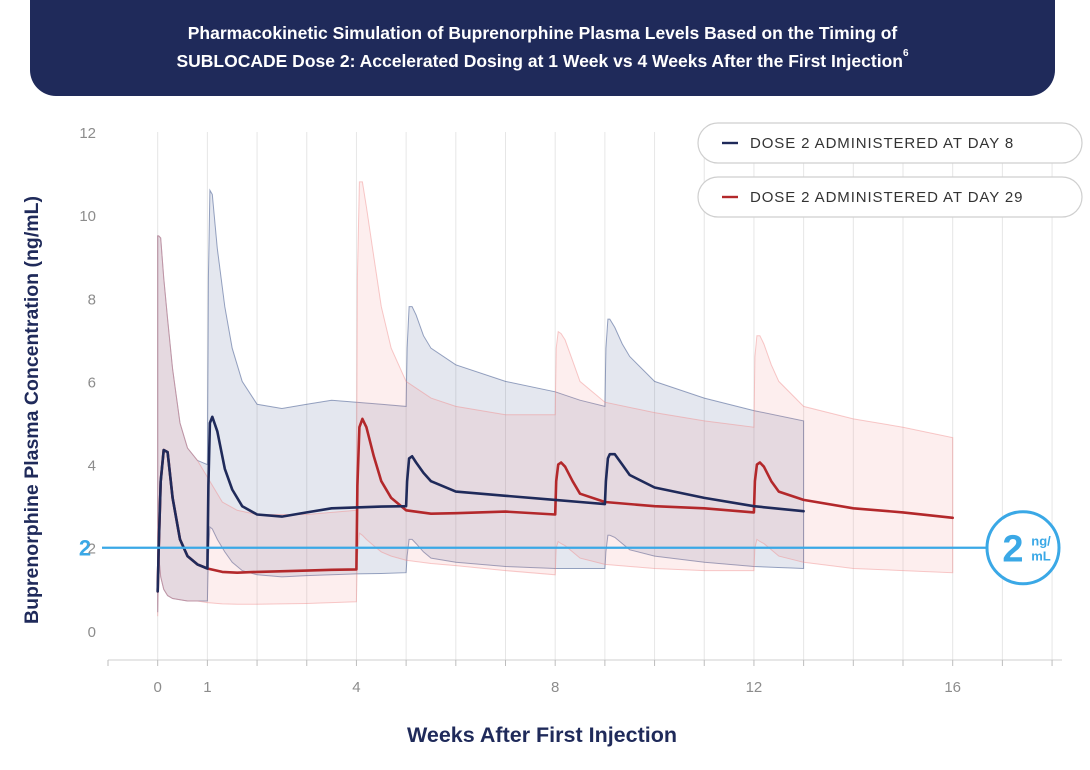 Image resolution: width=1090 pixels, height=770 pixels. What do you see at coordinates (882, 143) in the screenshot?
I see `legend-label: DOSE 2 ADMINISTERED AT DAY 8` at bounding box center [882, 143].